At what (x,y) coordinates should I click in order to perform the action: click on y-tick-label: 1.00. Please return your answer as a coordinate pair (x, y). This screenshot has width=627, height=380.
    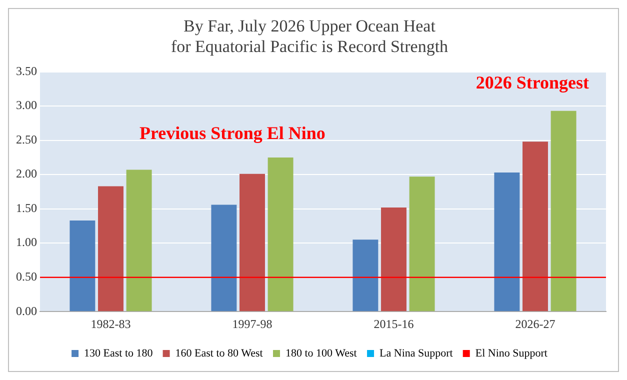
    Looking at the image, I should click on (26, 242).